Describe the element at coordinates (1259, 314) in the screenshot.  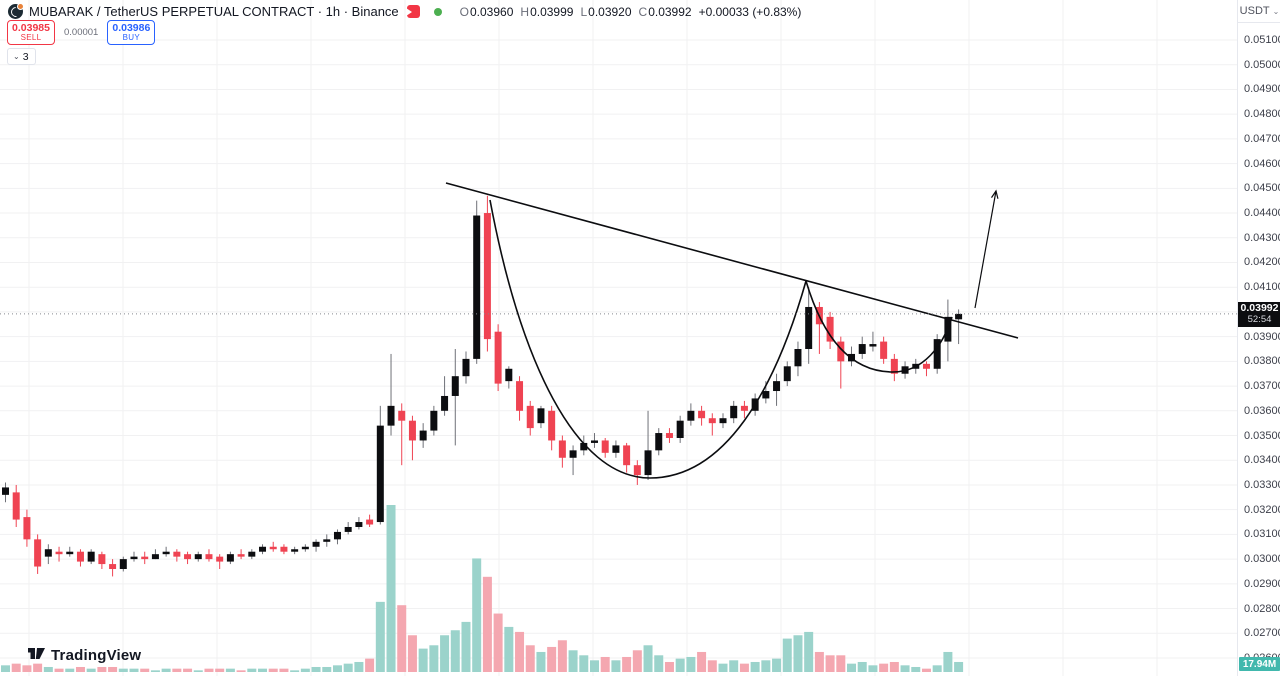
I see `current-price-badge: 0.03992 52:54` at that location.